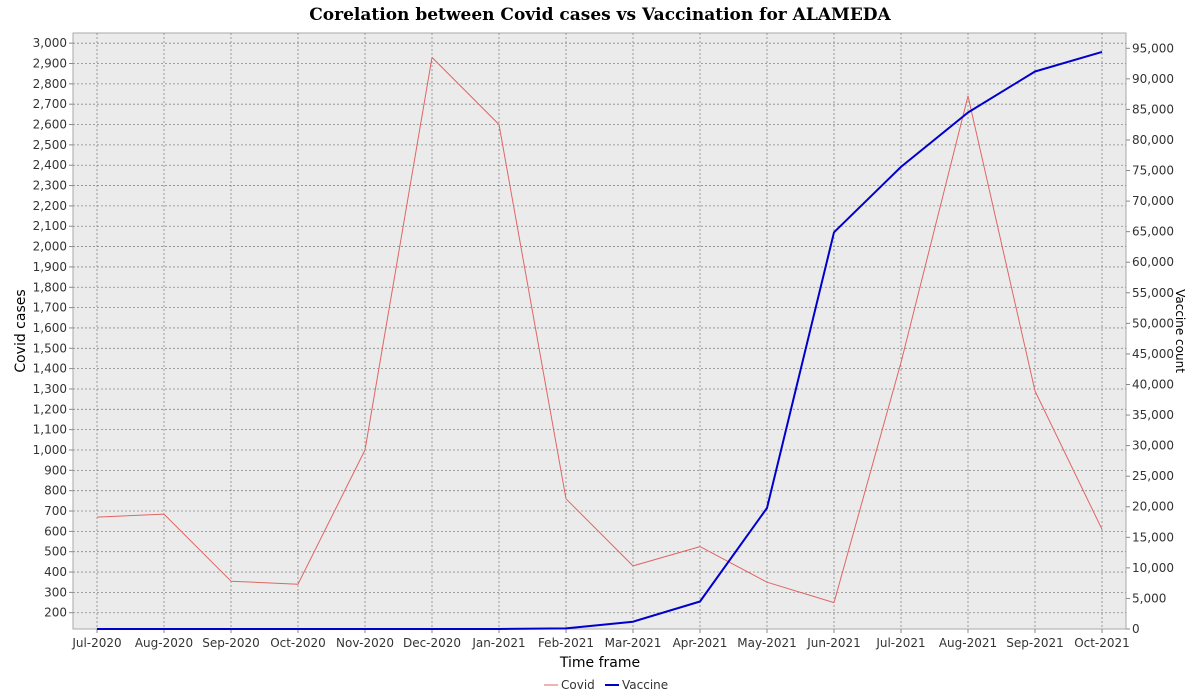 This screenshot has height=700, width=1200. I want to click on left-tick-label: 1,100, so click(50, 430).